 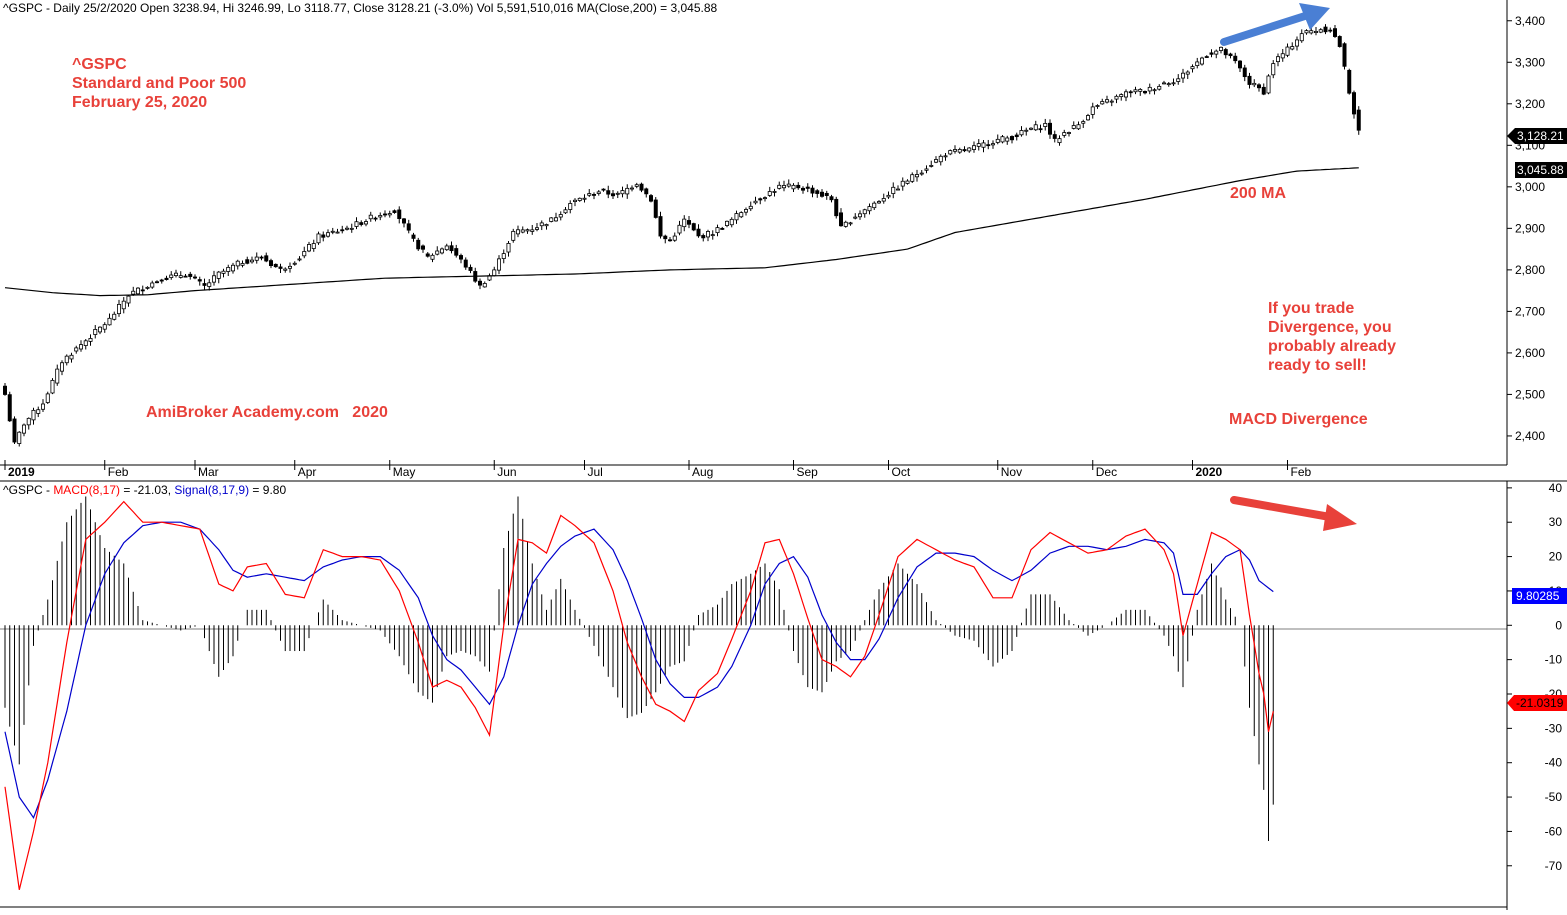 What do you see at coordinates (1282, 508) in the screenshot?
I see `down-arrow-shaft` at bounding box center [1282, 508].